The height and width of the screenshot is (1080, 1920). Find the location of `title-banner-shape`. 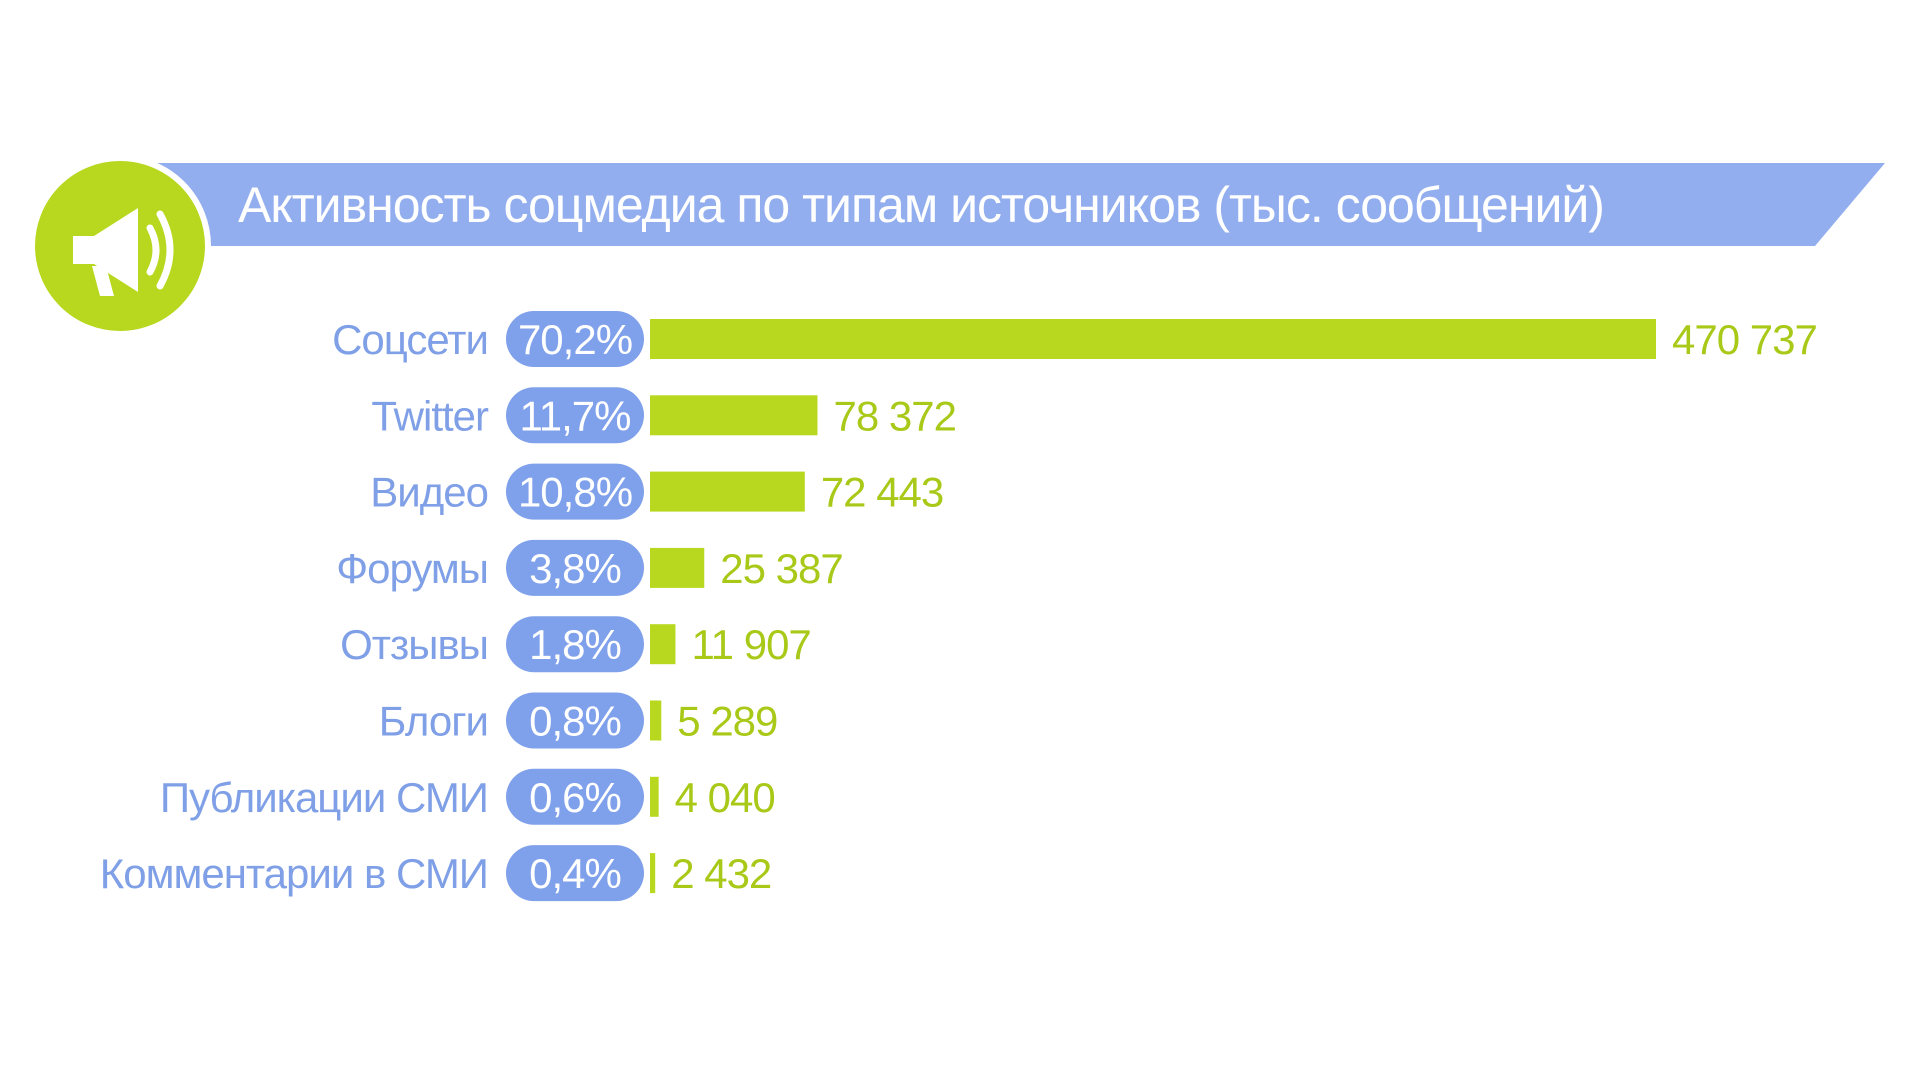

title-banner-shape is located at coordinates (1017, 204).